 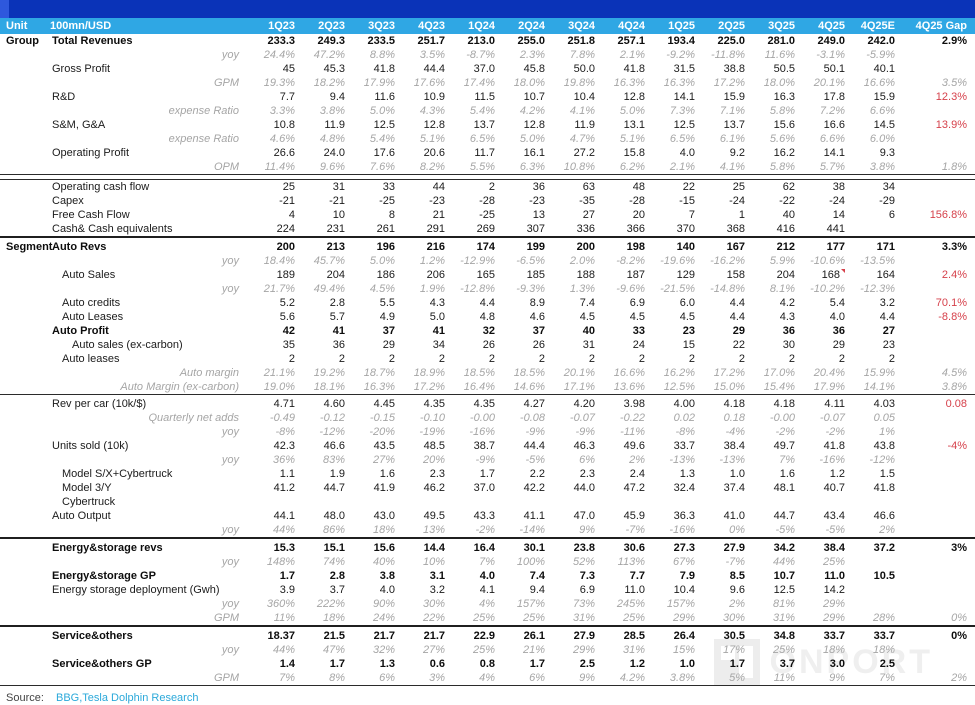 I want to click on value-cell: 11.6, so click(x=384, y=96).